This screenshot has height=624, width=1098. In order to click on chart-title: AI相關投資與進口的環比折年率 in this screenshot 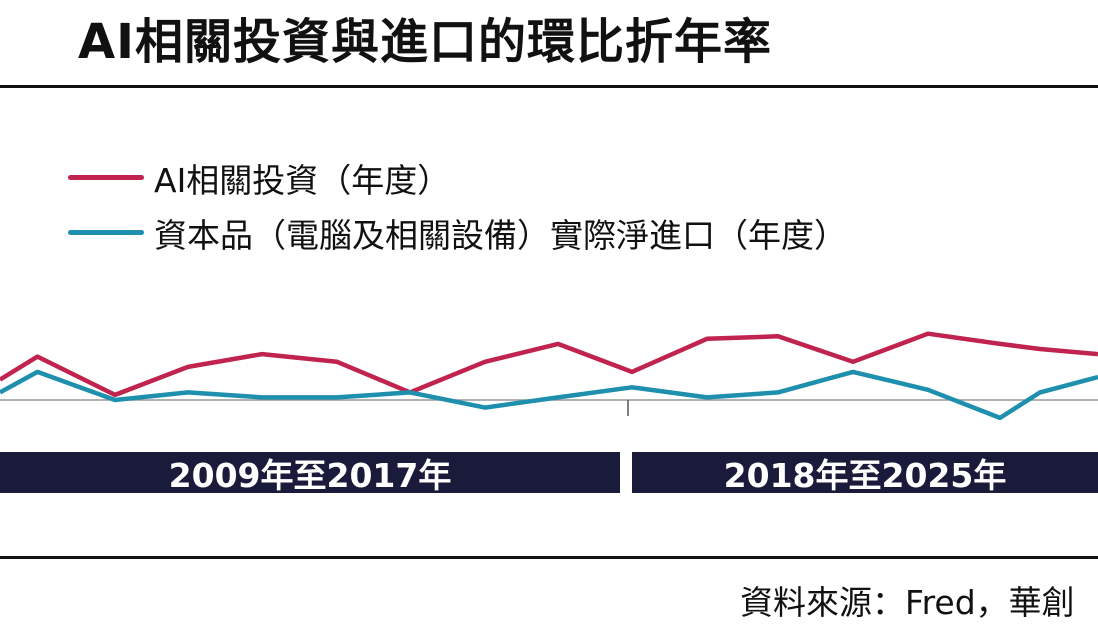, I will do `click(425, 42)`.